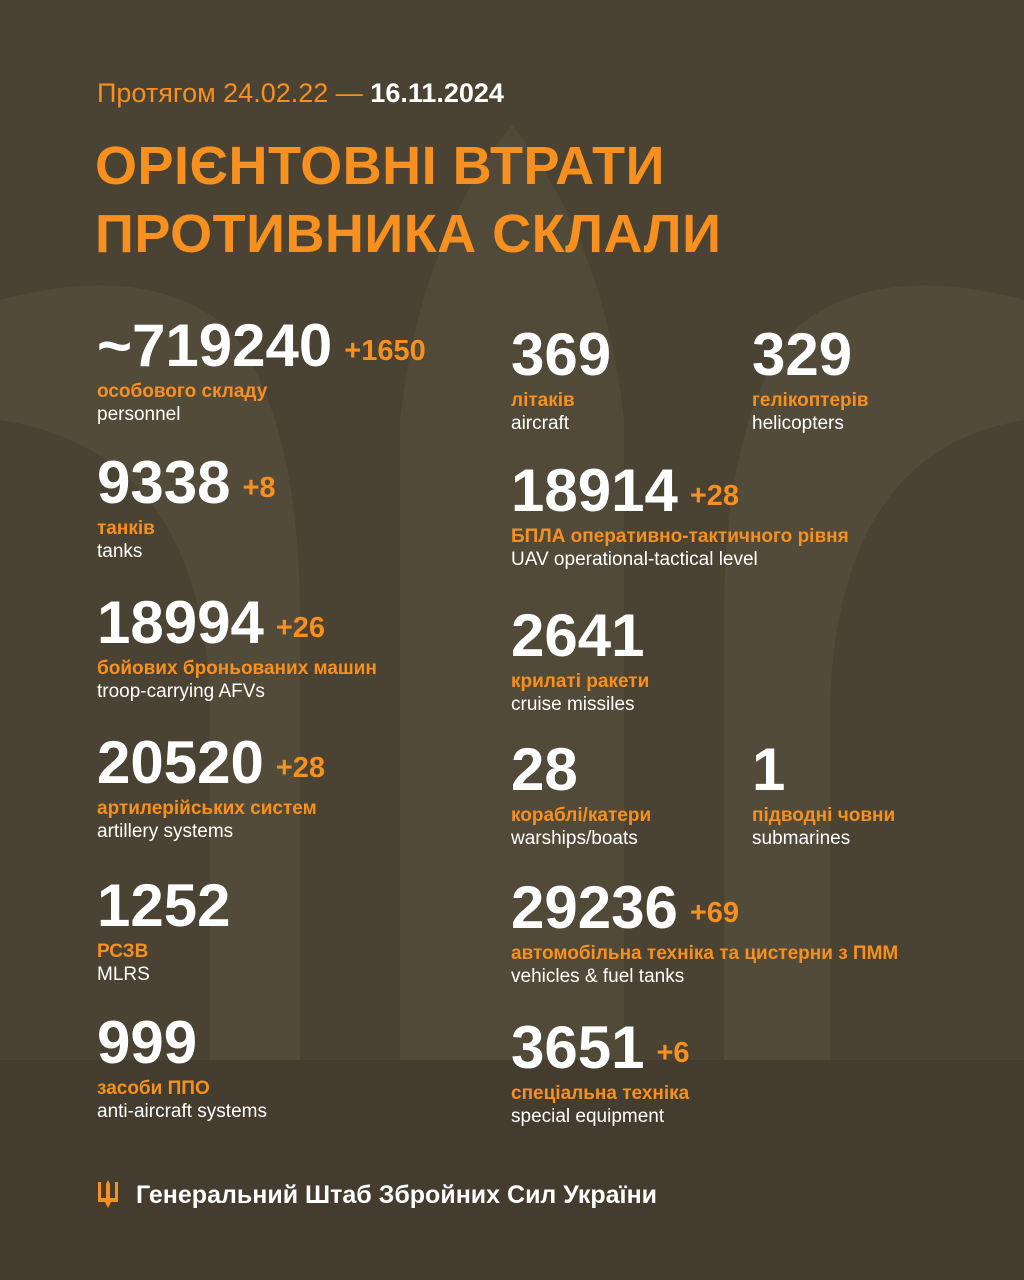 Image resolution: width=1024 pixels, height=1280 pixels. What do you see at coordinates (380, 166) in the screenshot?
I see `title-line-1: ОРІЄНТОВНІ ВТРАТИ` at bounding box center [380, 166].